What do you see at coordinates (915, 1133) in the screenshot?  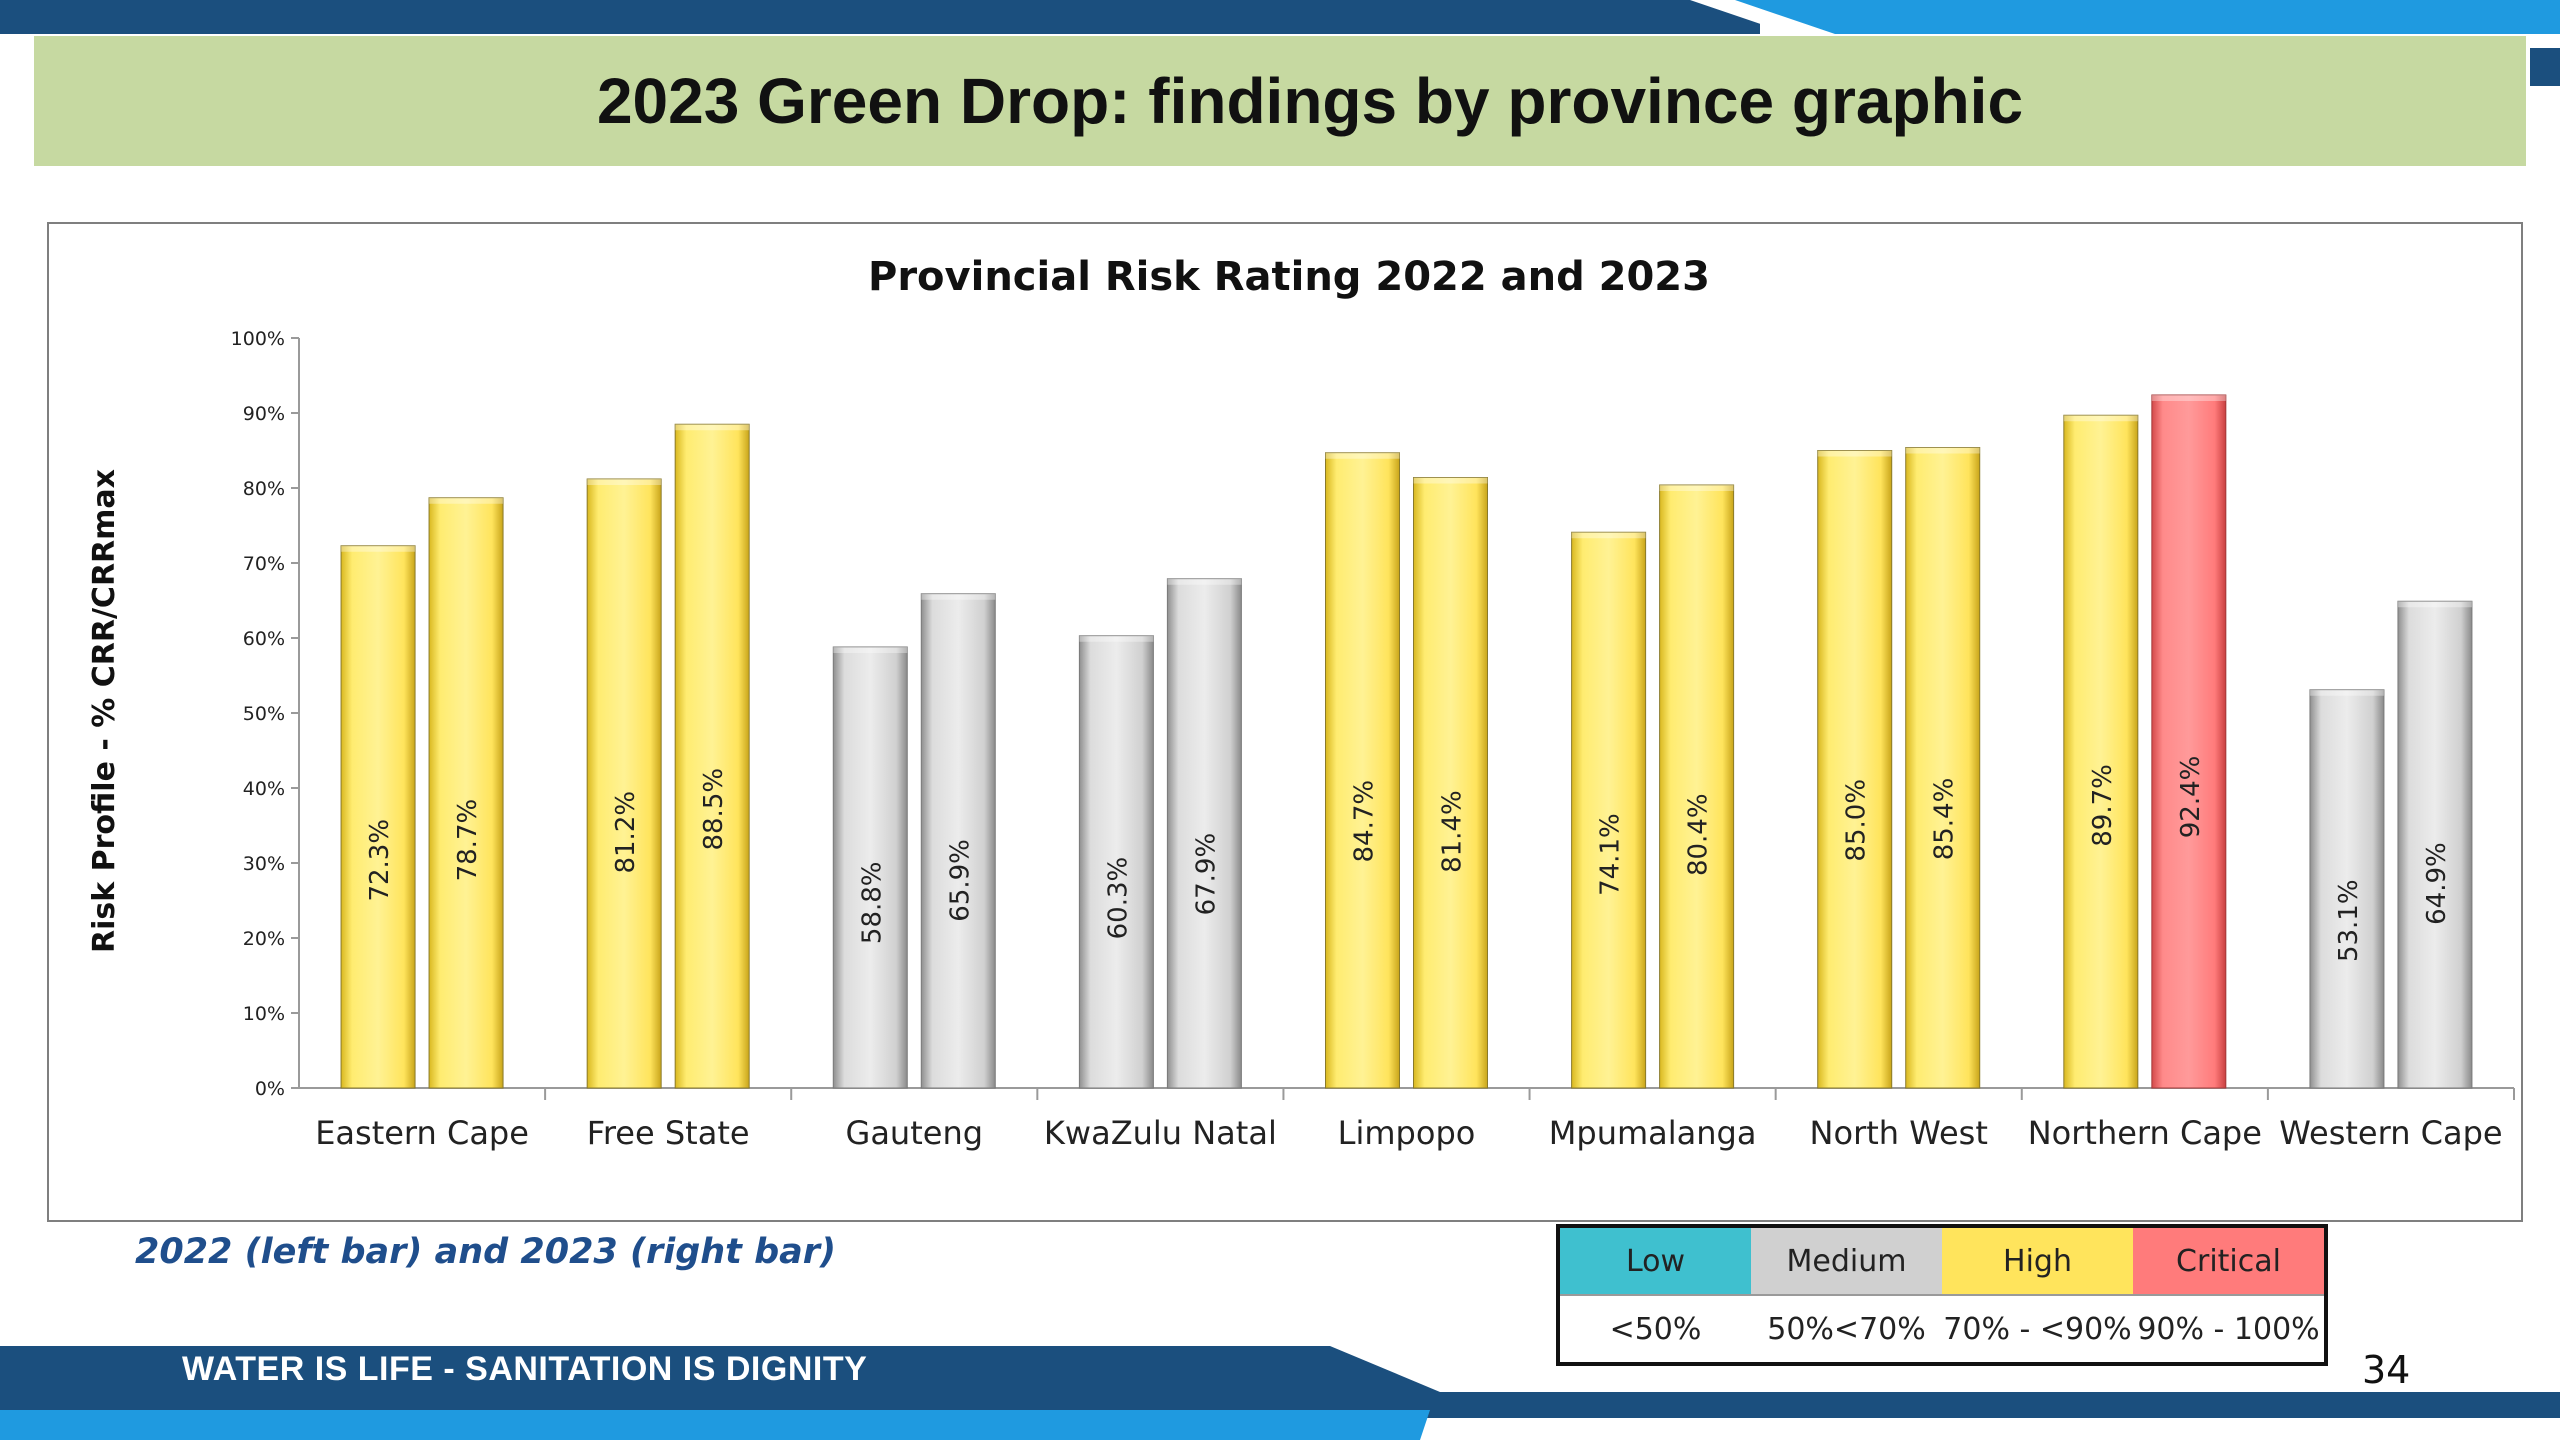 I see `x-tick-label: Gauteng` at bounding box center [915, 1133].